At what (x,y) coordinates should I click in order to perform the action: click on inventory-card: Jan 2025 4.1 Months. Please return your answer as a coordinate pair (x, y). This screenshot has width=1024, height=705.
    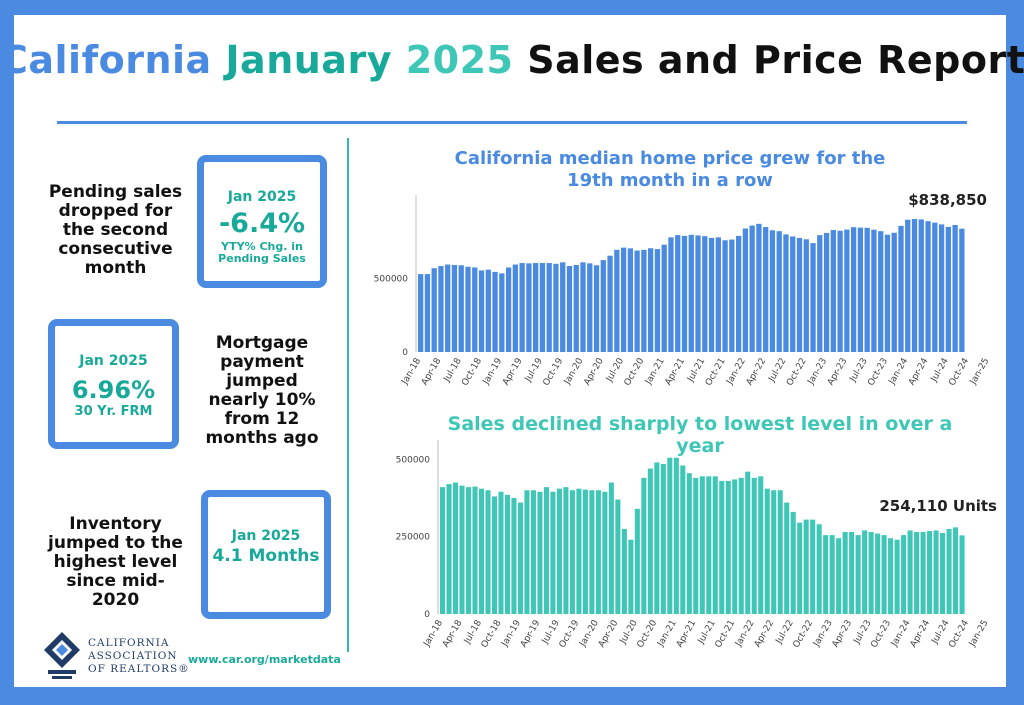
    Looking at the image, I should click on (266, 554).